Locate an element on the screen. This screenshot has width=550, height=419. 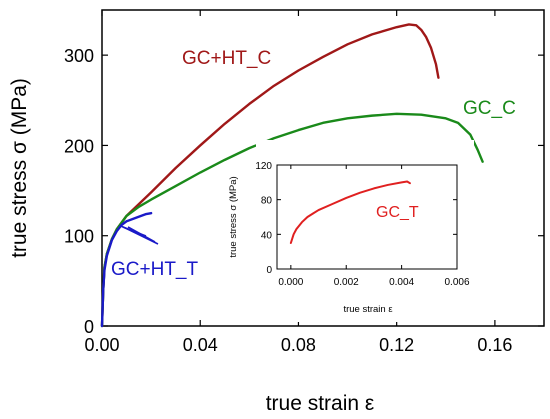
series-line-gc-ht-t is located at coordinates (126, 269).